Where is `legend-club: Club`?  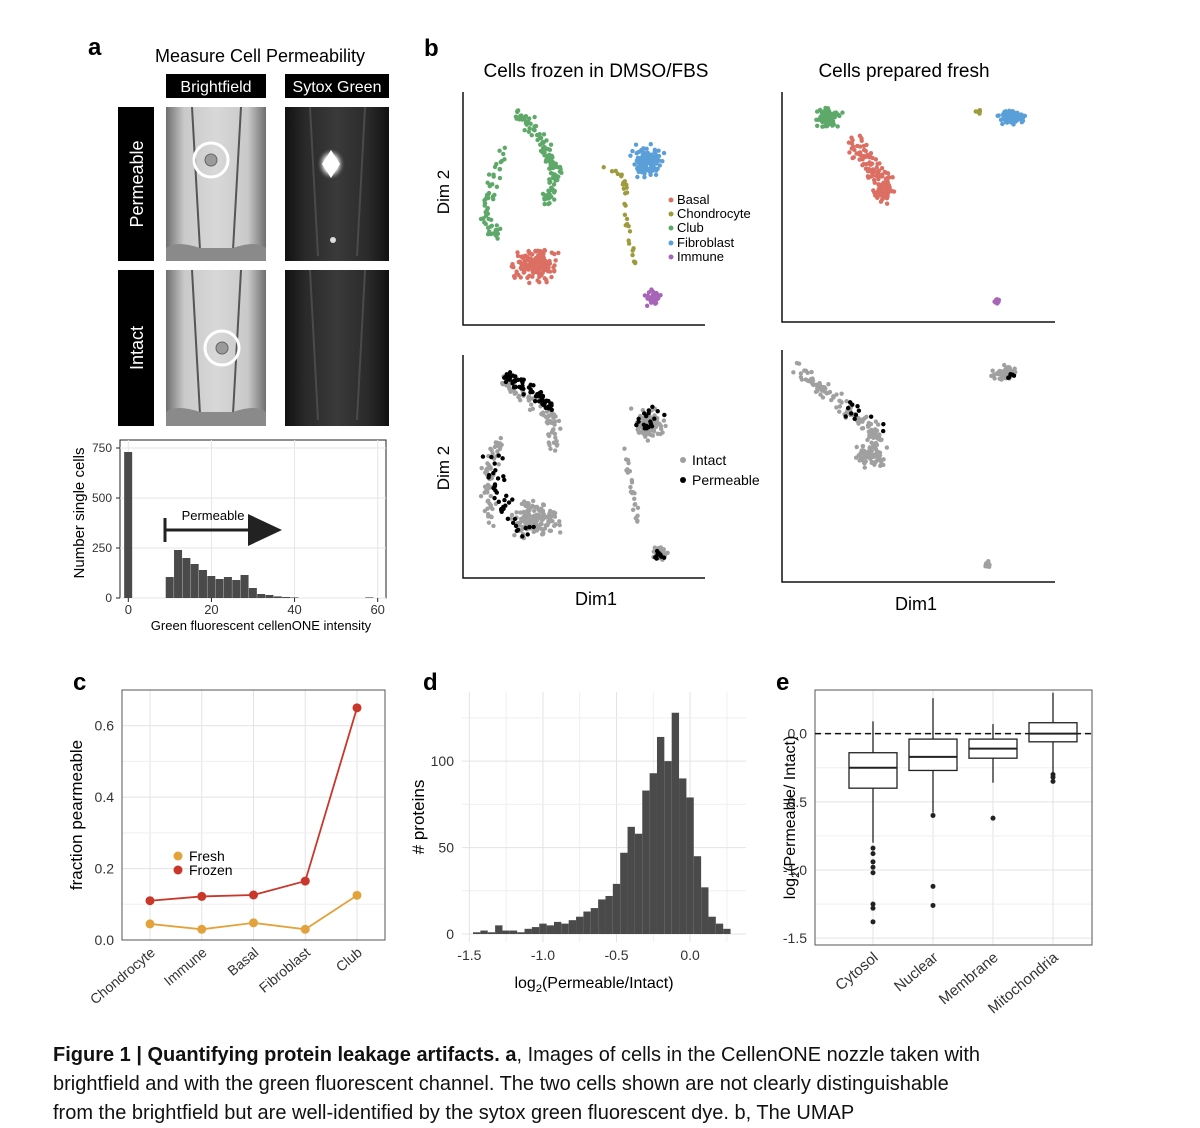 legend-club: Club is located at coordinates (690, 227).